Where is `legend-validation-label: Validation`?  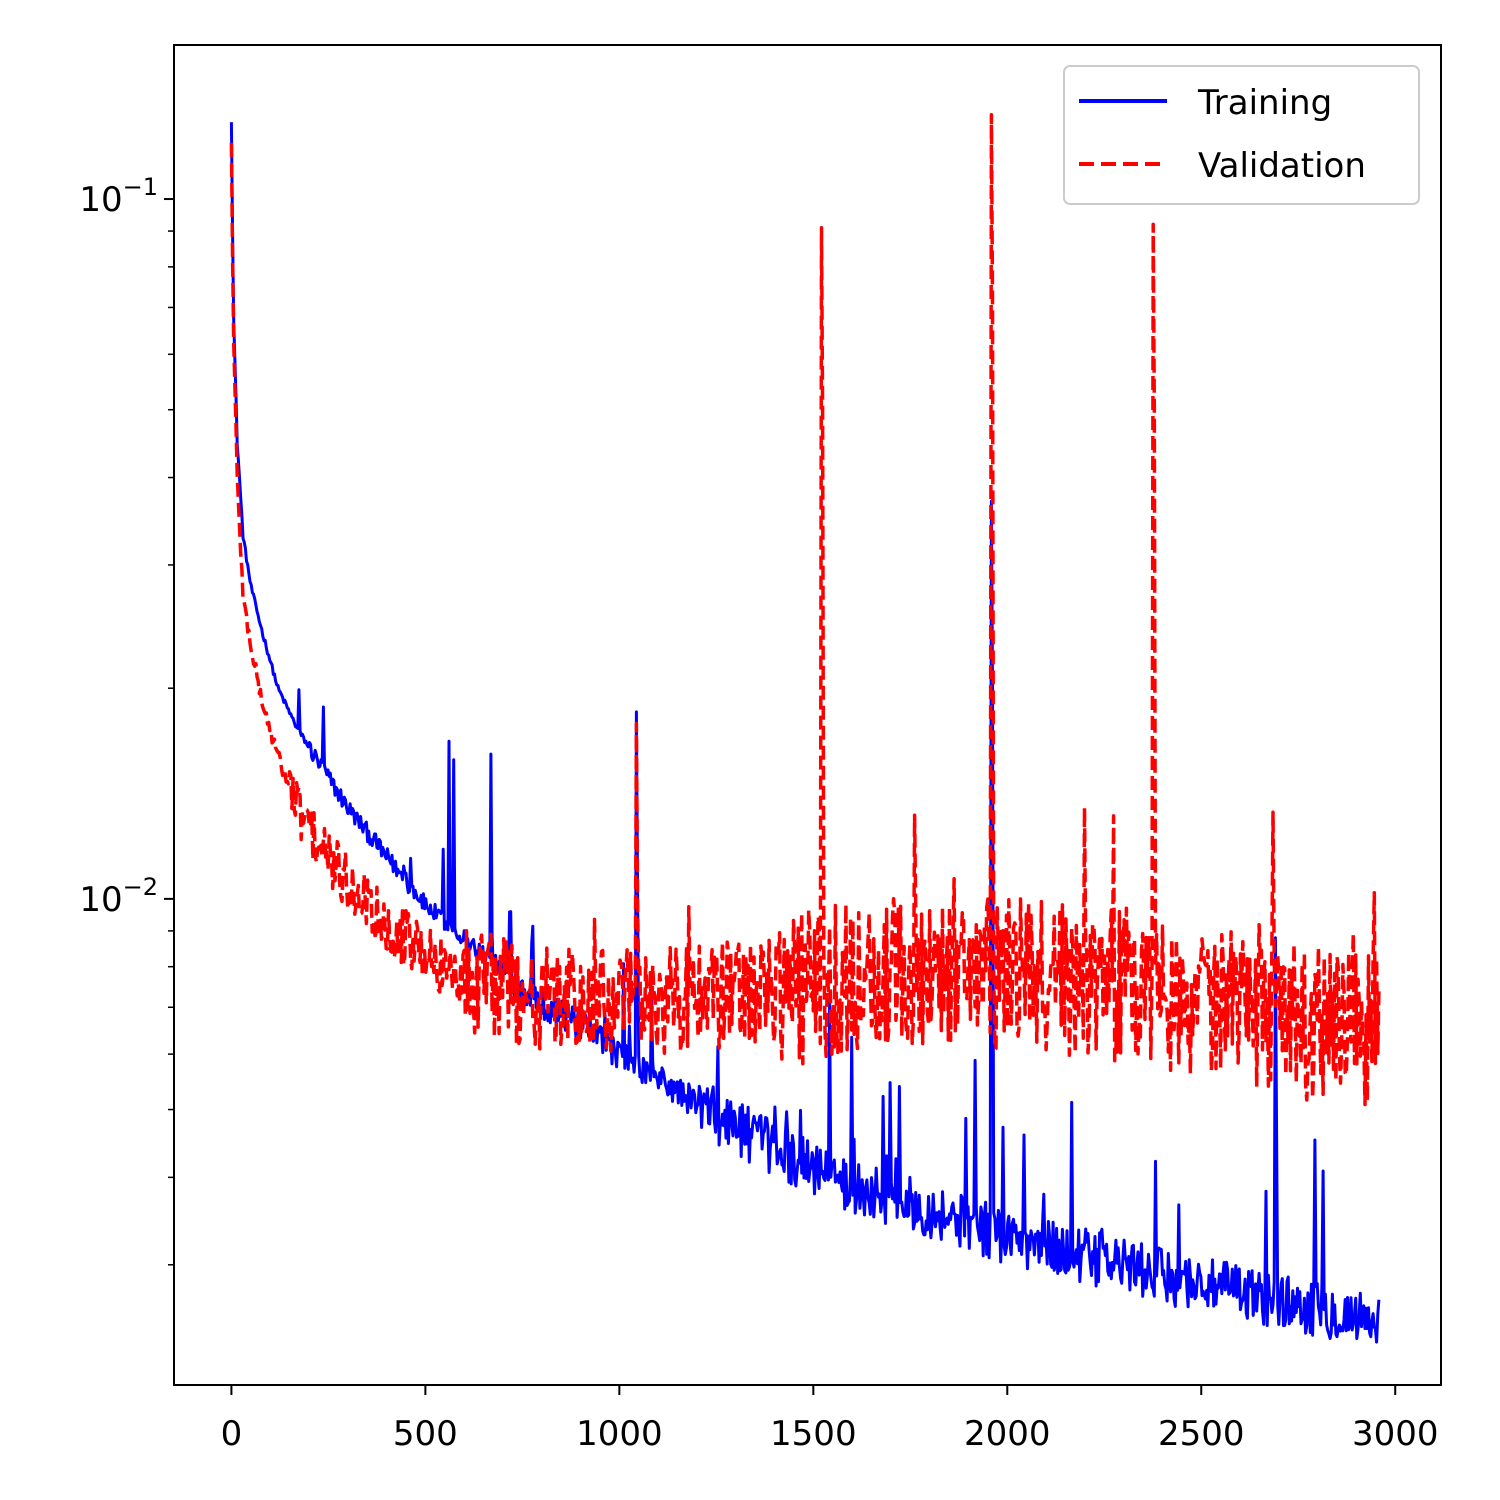
legend-validation-label: Validation is located at coordinates (1282, 166).